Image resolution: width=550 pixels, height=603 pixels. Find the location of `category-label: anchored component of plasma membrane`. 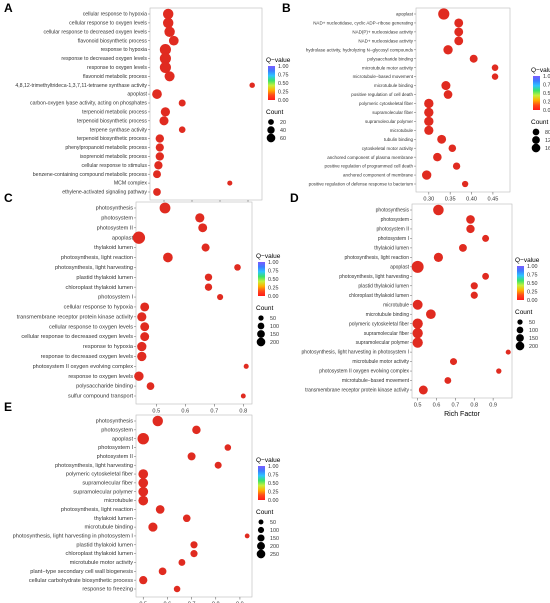

category-label: anchored component of plasma membrane is located at coordinates (370, 157).